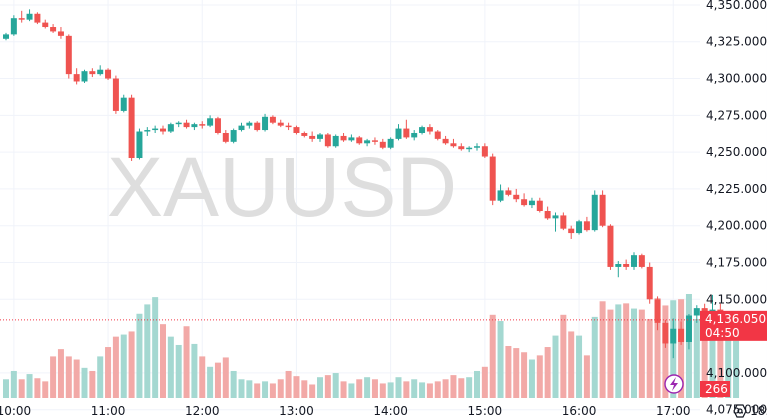 This screenshot has width=767, height=420. What do you see at coordinates (674, 384) in the screenshot?
I see `lightning-icon` at bounding box center [674, 384].